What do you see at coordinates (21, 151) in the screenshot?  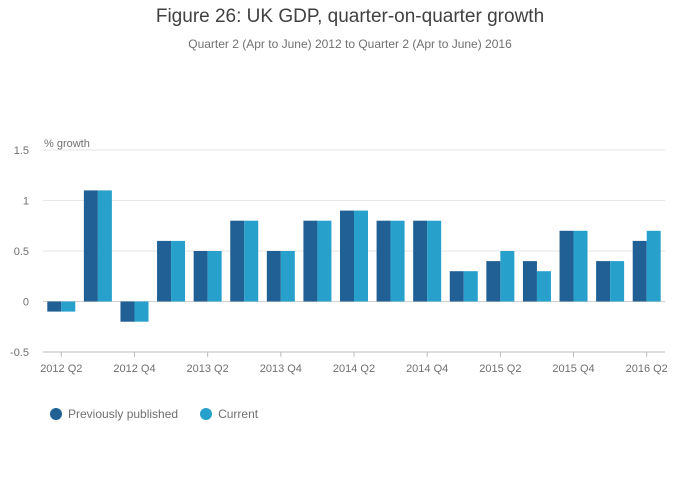 I see `y-tick-label: 1.5` at bounding box center [21, 151].